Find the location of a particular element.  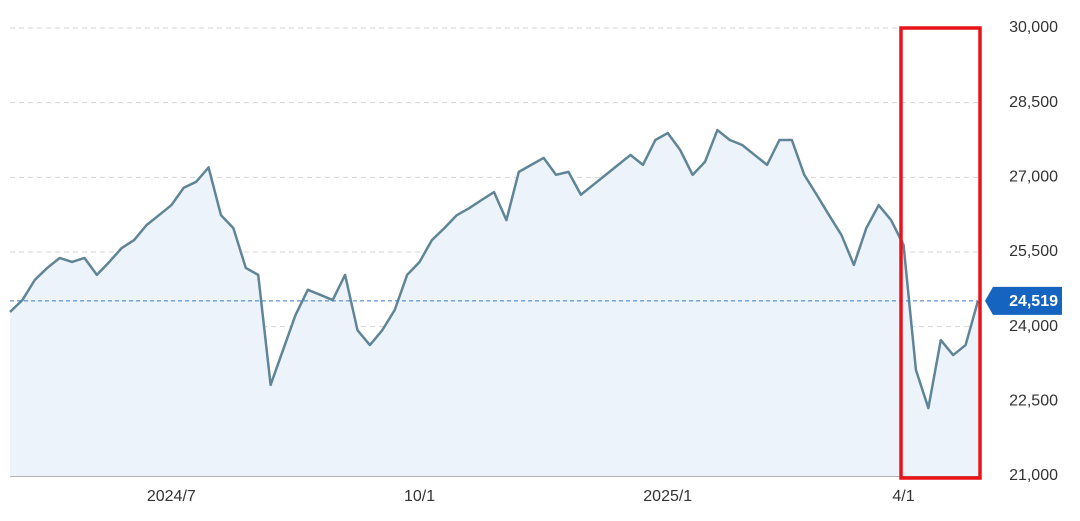

last-price-label: 24,519 is located at coordinates (1033, 301).